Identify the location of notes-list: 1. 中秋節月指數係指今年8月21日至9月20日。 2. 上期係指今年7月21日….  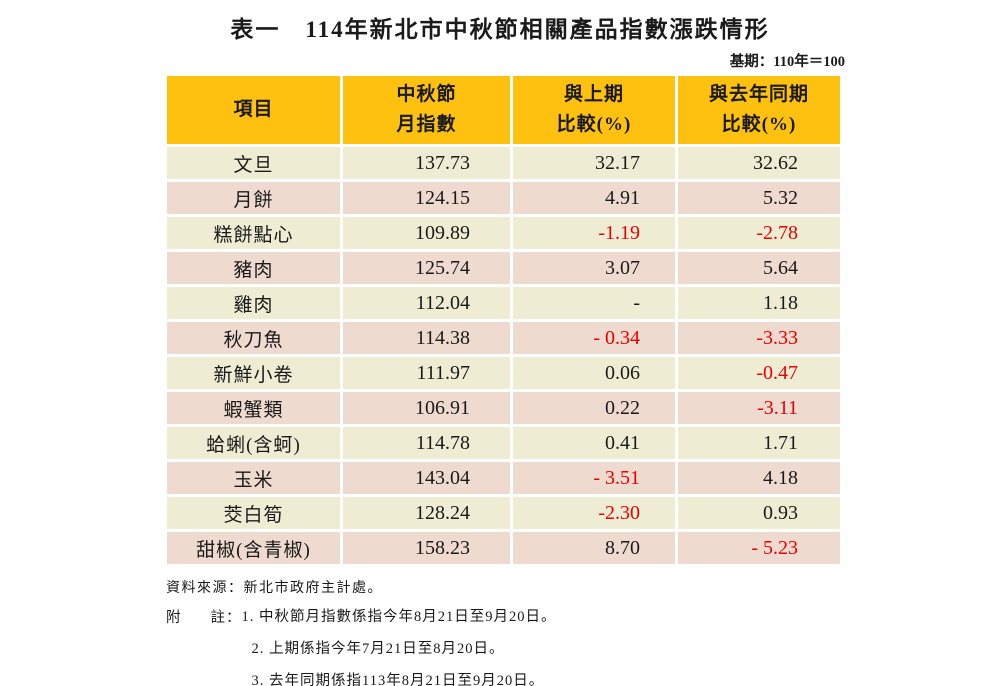
(399, 646).